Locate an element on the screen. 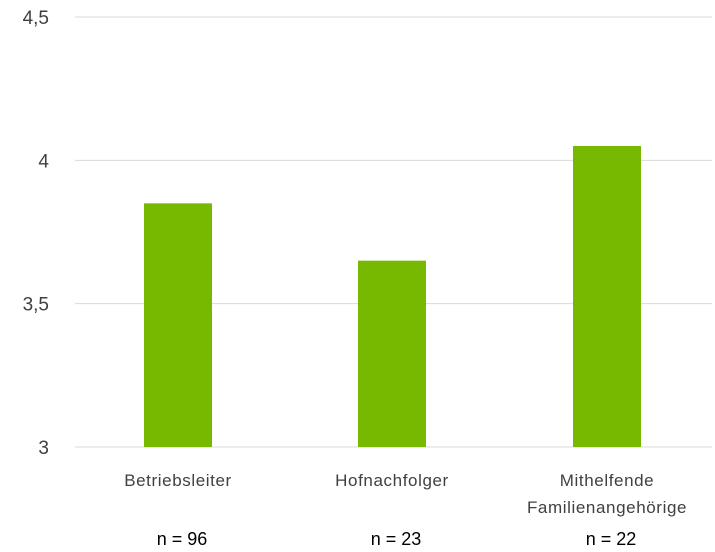 This screenshot has width=715, height=552. y-tick-label-3: 4,5 is located at coordinates (36, 18).